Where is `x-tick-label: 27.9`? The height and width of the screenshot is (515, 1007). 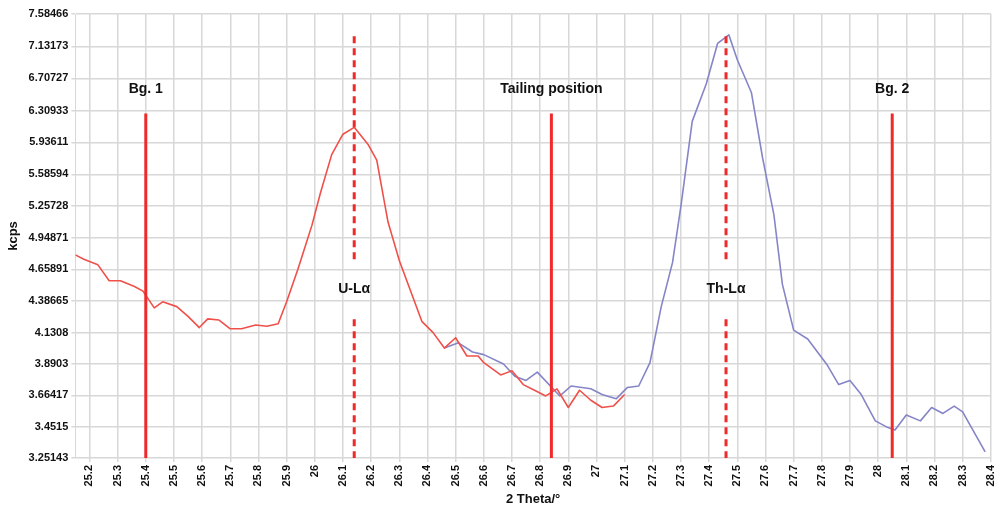 x-tick-label: 27.9 is located at coordinates (848, 475).